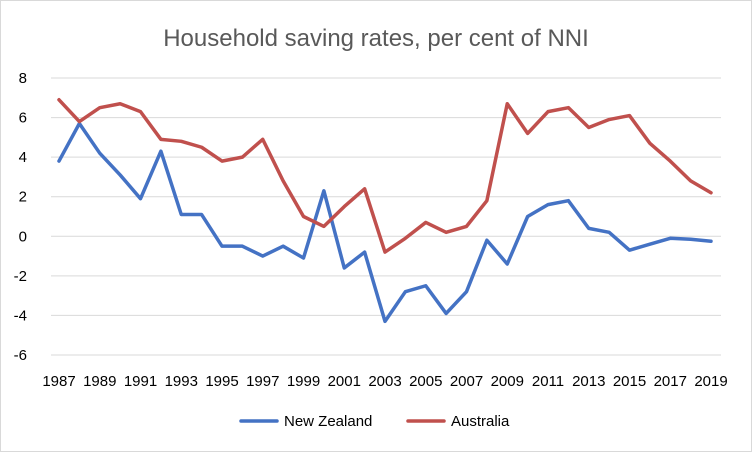  What do you see at coordinates (629, 381) in the screenshot?
I see `x-tick-label: 2015` at bounding box center [629, 381].